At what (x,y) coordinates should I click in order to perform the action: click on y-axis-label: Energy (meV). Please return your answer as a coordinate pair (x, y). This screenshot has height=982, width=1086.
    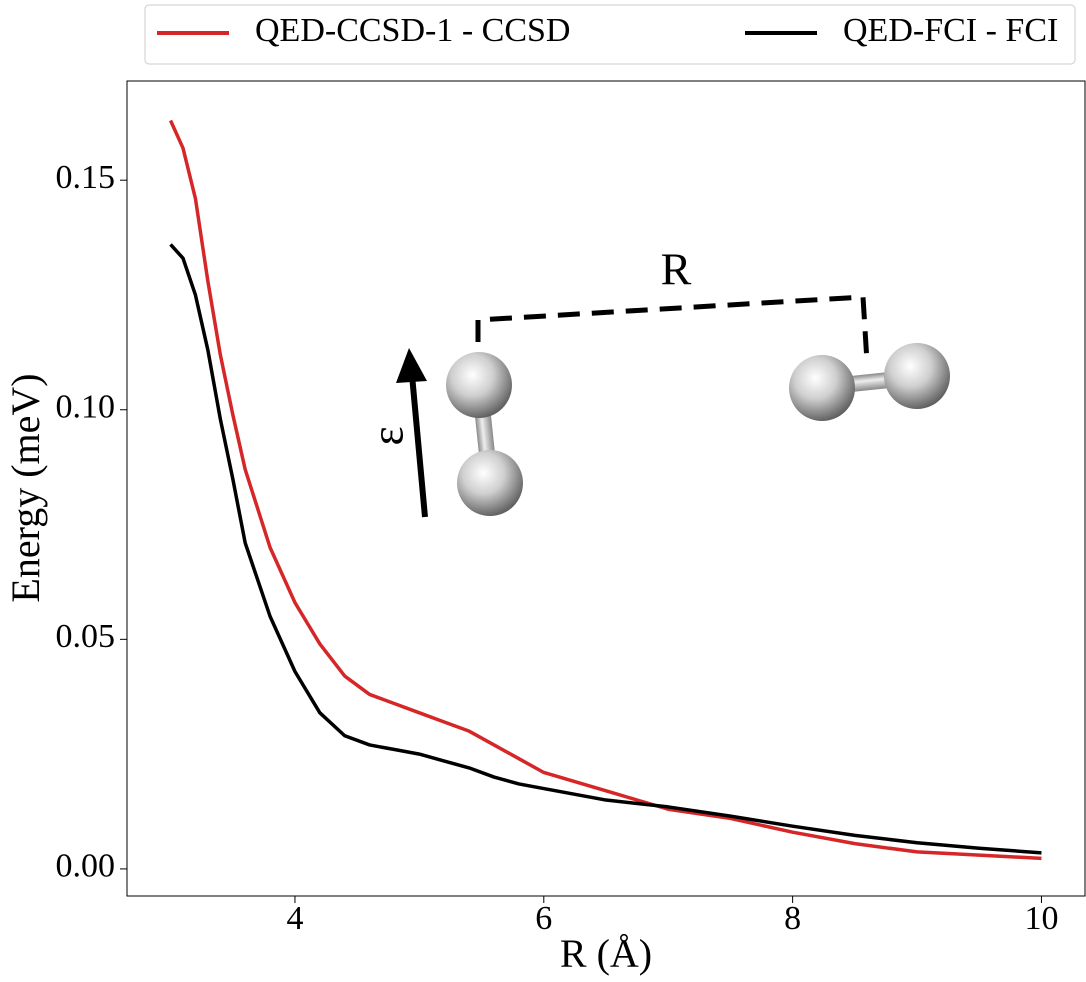
    Looking at the image, I should click on (25, 487).